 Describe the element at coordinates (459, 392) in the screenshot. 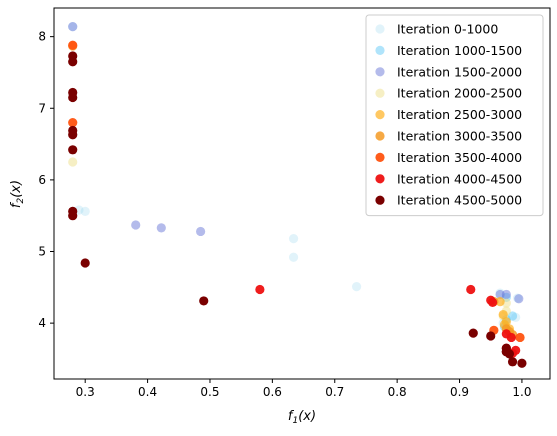

I see `x-tick-label: 0.9` at that location.